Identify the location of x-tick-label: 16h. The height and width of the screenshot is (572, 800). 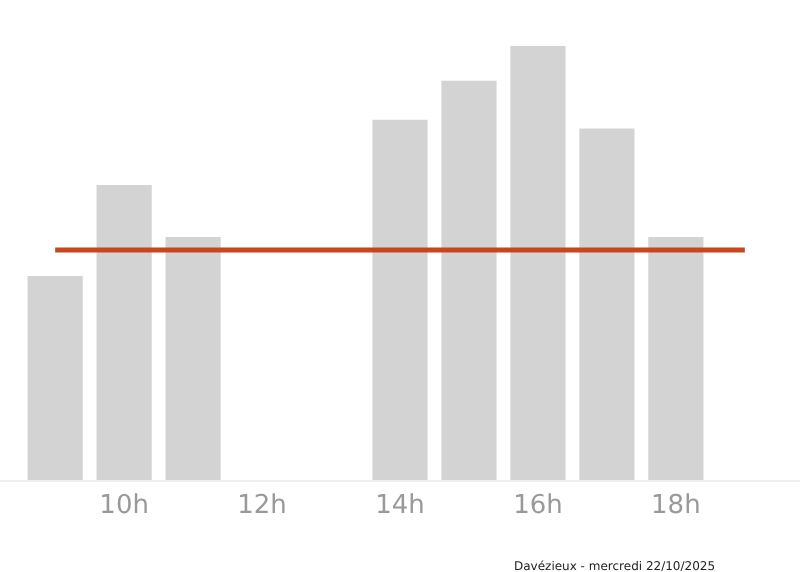
(538, 506).